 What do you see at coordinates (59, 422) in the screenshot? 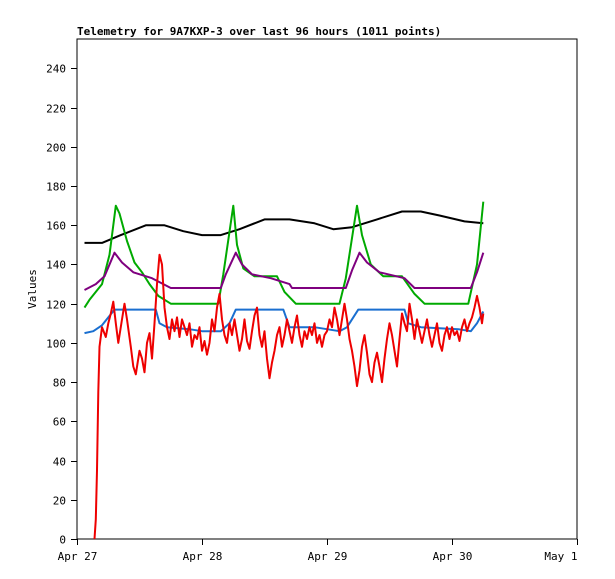
I see `y-tick-label: 60` at bounding box center [59, 422].